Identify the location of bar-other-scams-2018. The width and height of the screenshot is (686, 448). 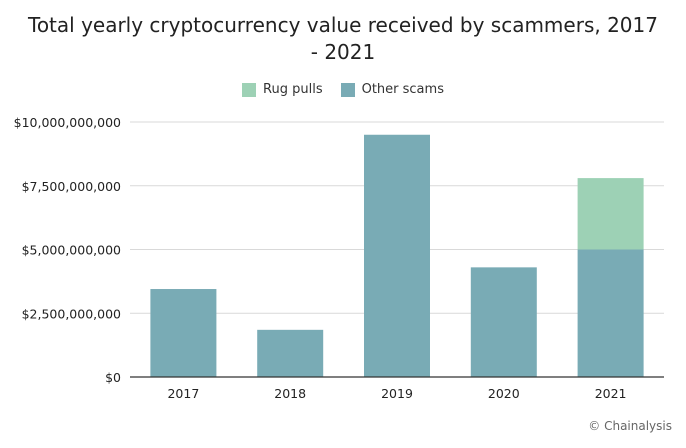
(290, 353).